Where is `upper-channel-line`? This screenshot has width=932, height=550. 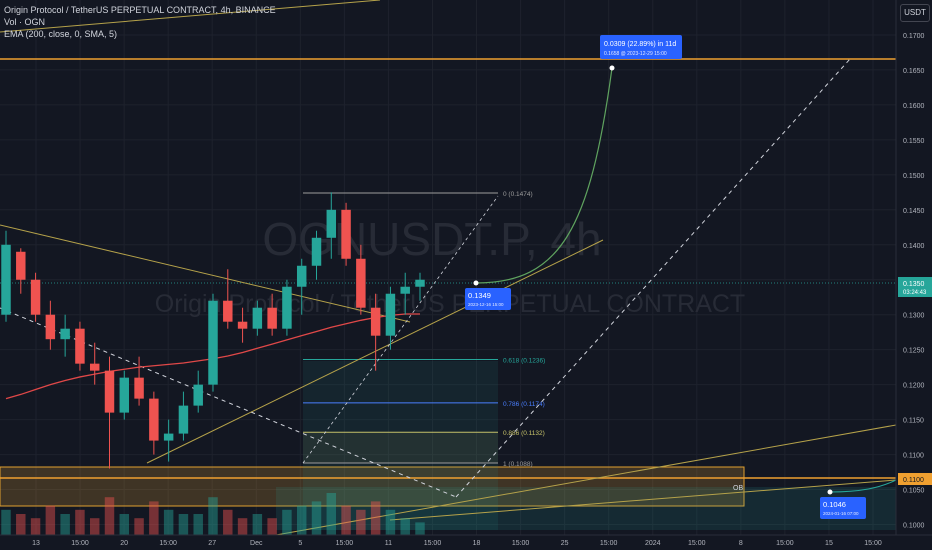 upper-channel-line is located at coordinates (190, 16).